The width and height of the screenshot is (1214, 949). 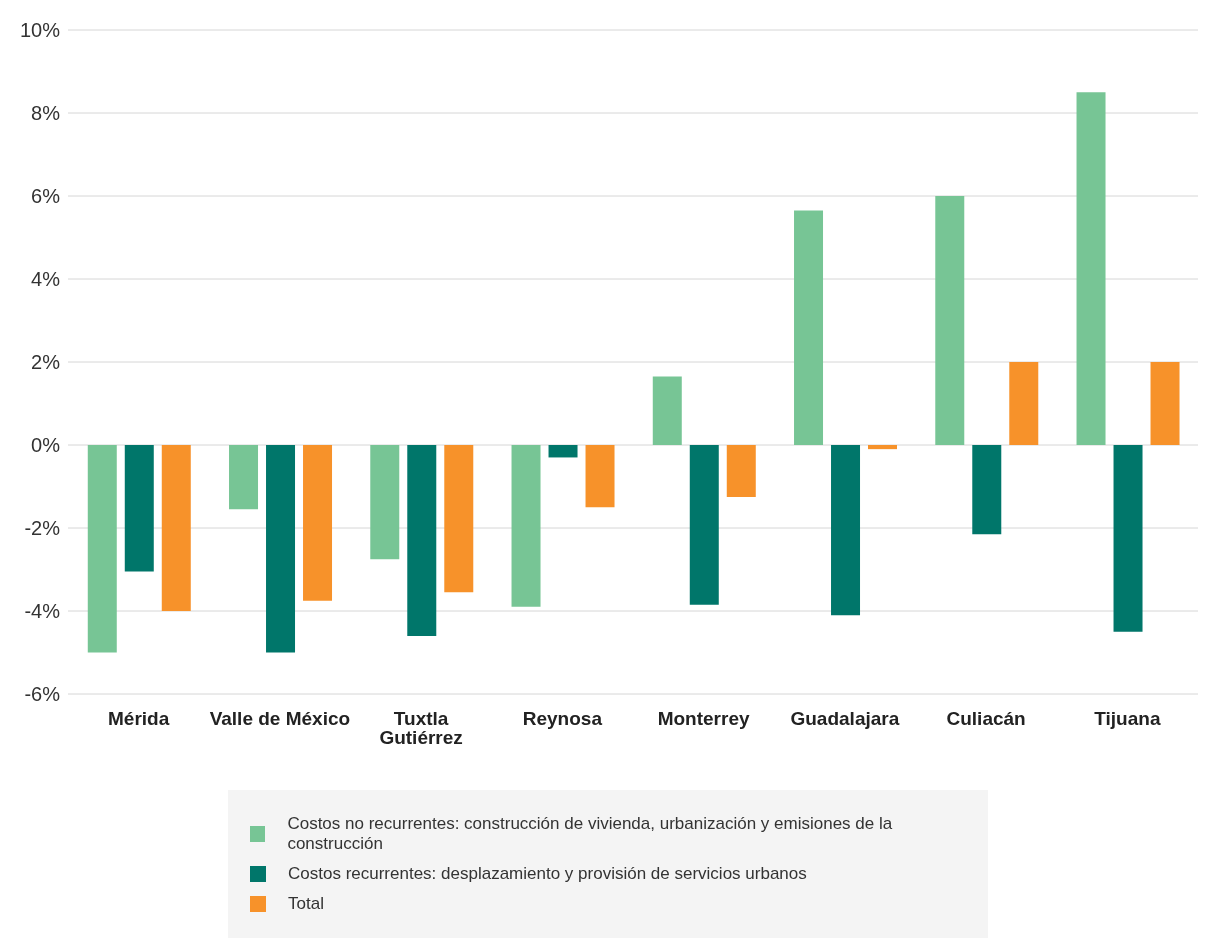 What do you see at coordinates (547, 874) in the screenshot?
I see `legend-label: Costos recurrentes: desplazamiento y provisión de servicios urbanos` at bounding box center [547, 874].